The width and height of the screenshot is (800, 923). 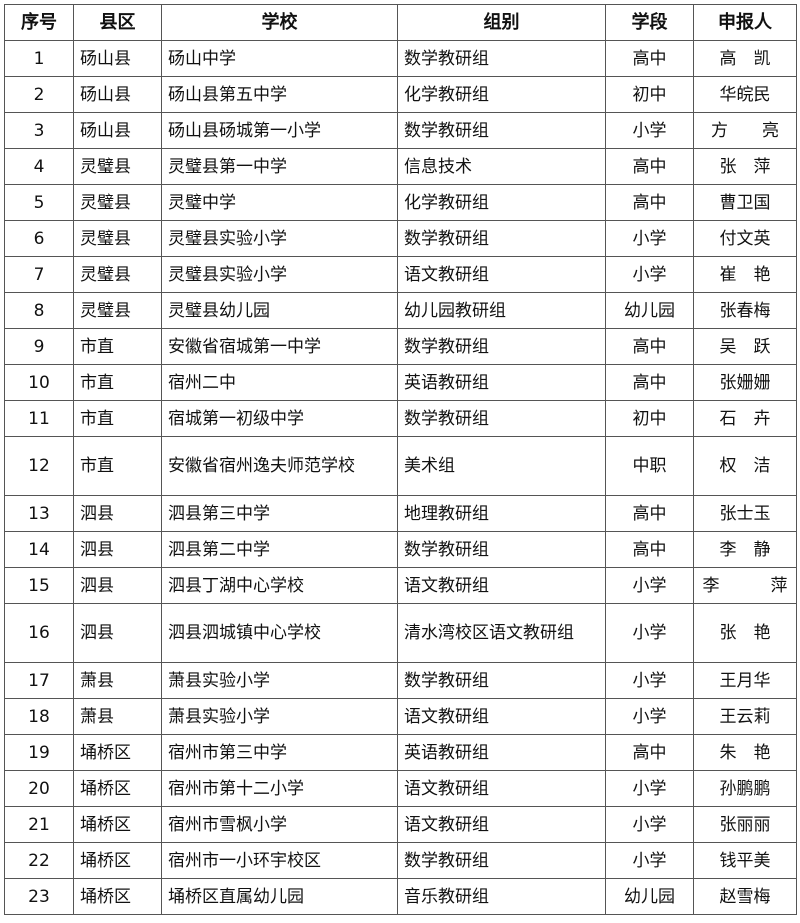 What do you see at coordinates (279, 22) in the screenshot?
I see `header-school: 学校` at bounding box center [279, 22].